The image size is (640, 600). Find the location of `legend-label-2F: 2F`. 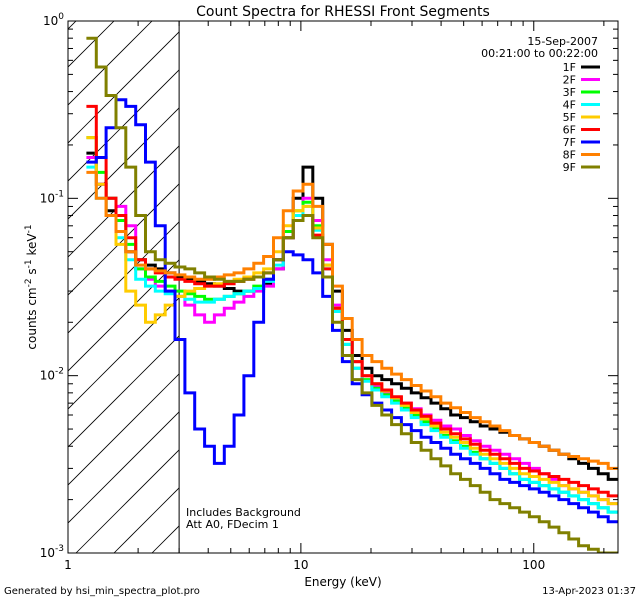

legend-label-2F: 2F is located at coordinates (569, 80).